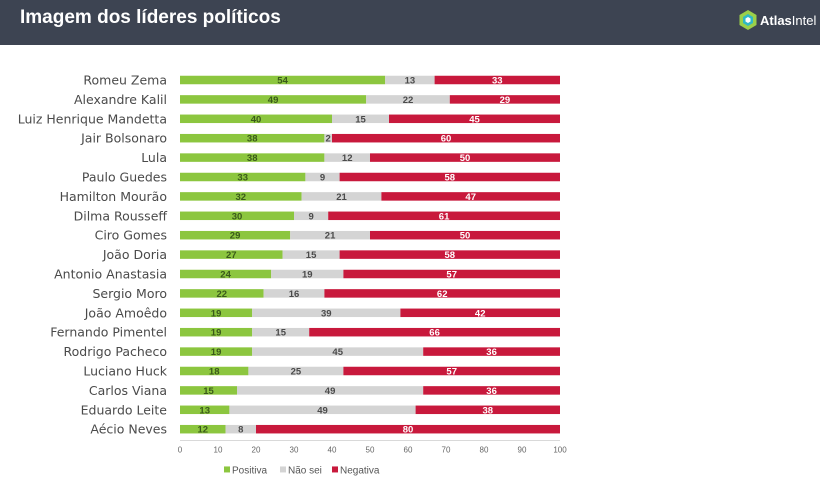 The height and width of the screenshot is (492, 820). Describe the element at coordinates (150, 17) in the screenshot. I see `page-title: Imagem dos líderes políticos` at that location.